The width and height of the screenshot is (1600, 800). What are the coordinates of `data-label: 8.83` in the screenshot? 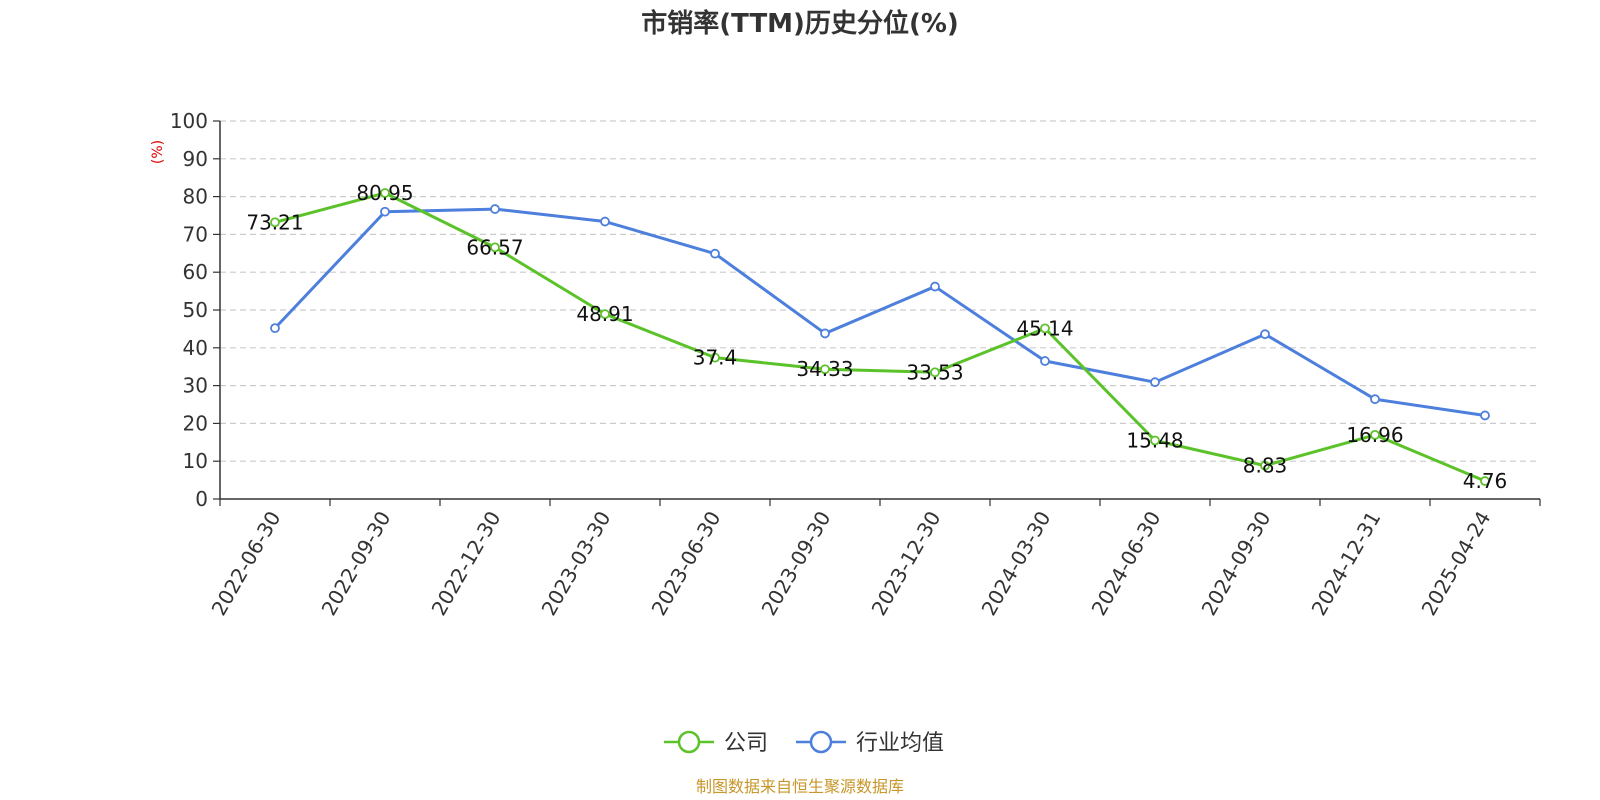 It's located at (1265, 466).